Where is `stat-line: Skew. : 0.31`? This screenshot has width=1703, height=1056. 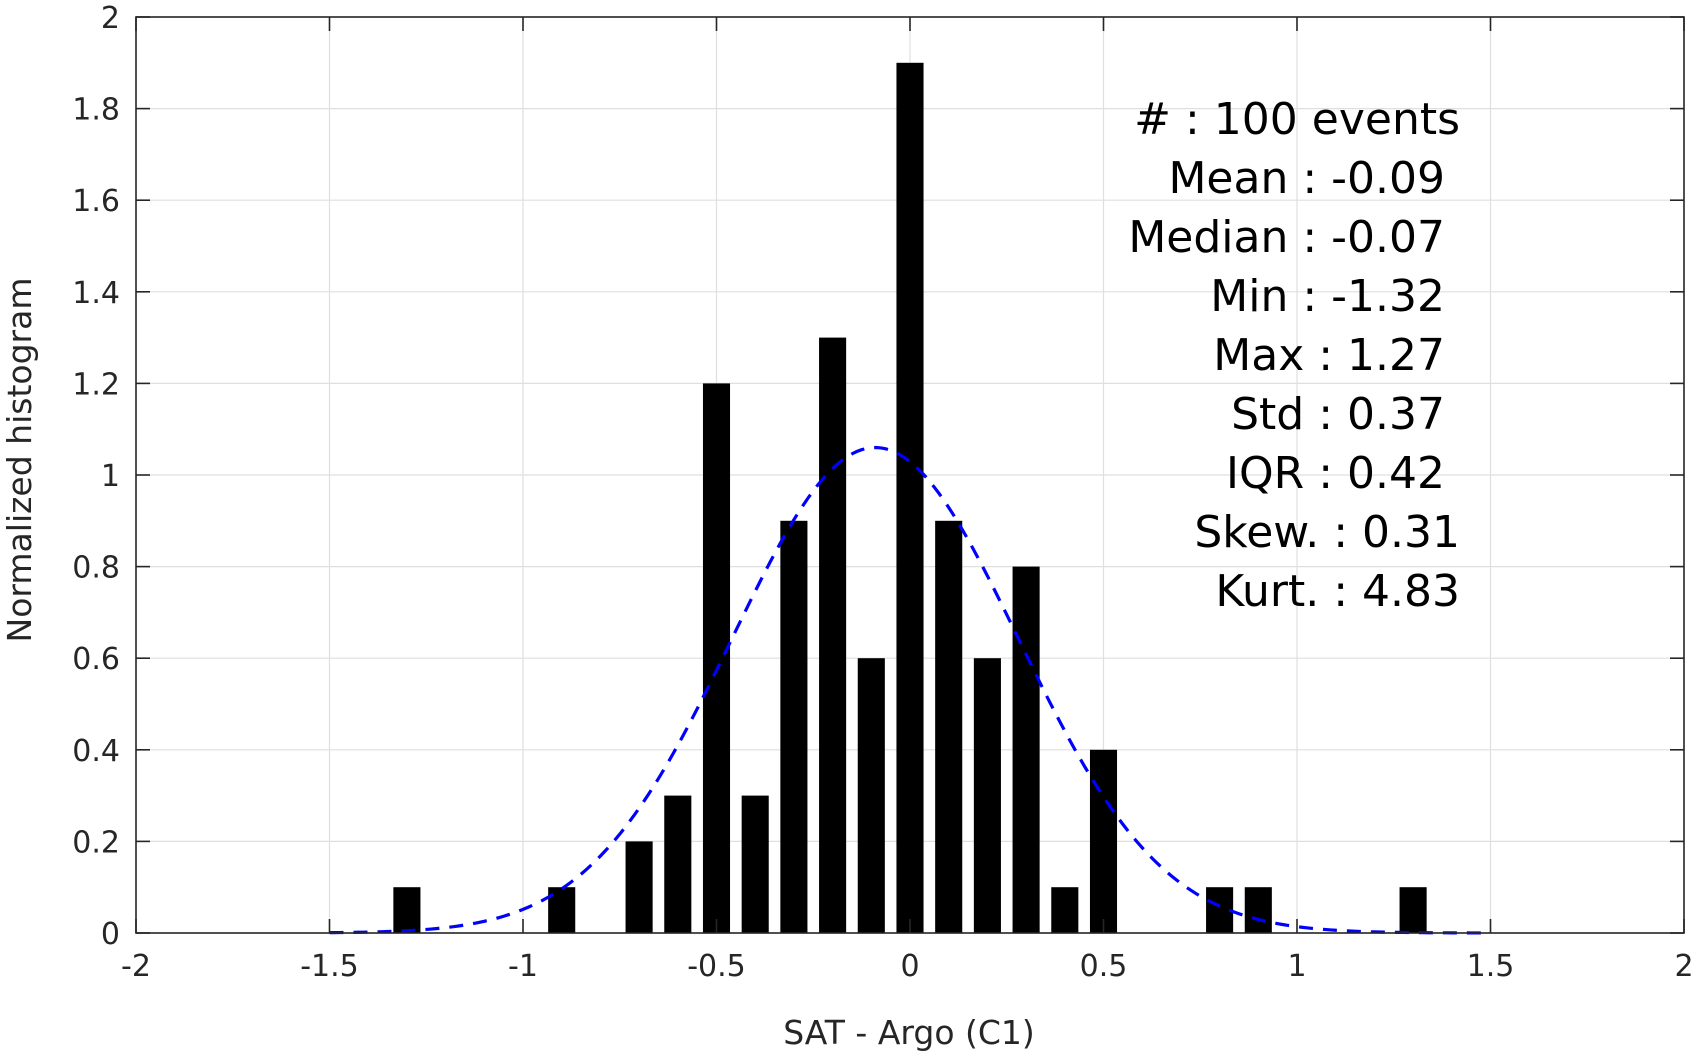 stat-line: Skew. : 0.31 is located at coordinates (1327, 532).